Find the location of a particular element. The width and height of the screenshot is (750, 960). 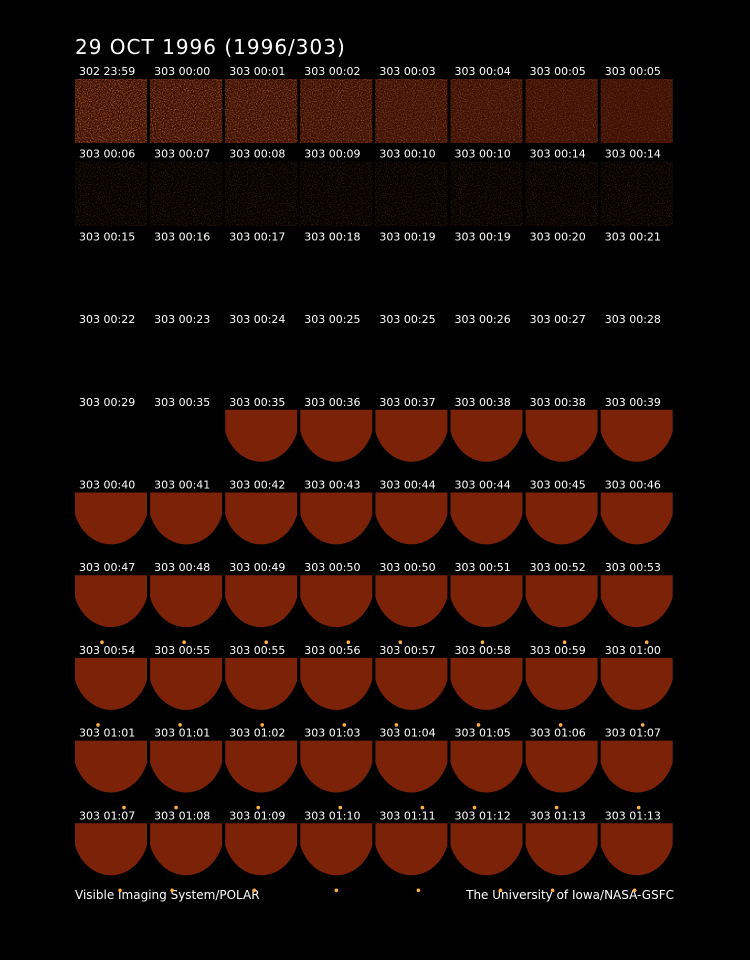

frame-timestamp: 303 01:02 is located at coordinates (257, 733).